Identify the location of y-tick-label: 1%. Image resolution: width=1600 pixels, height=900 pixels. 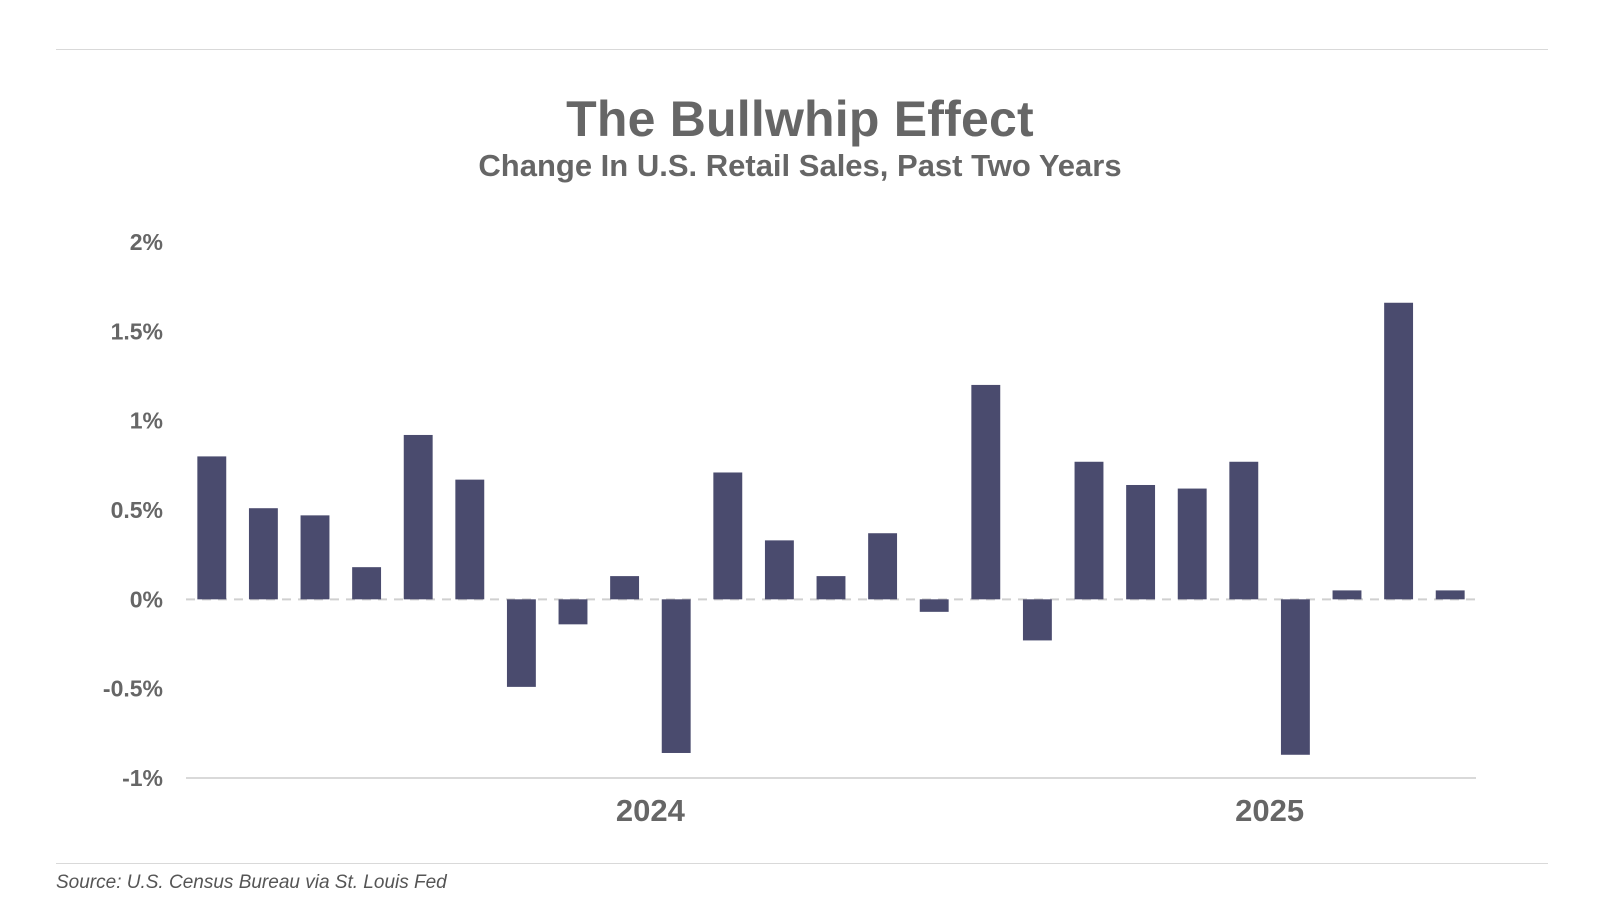
(146, 421).